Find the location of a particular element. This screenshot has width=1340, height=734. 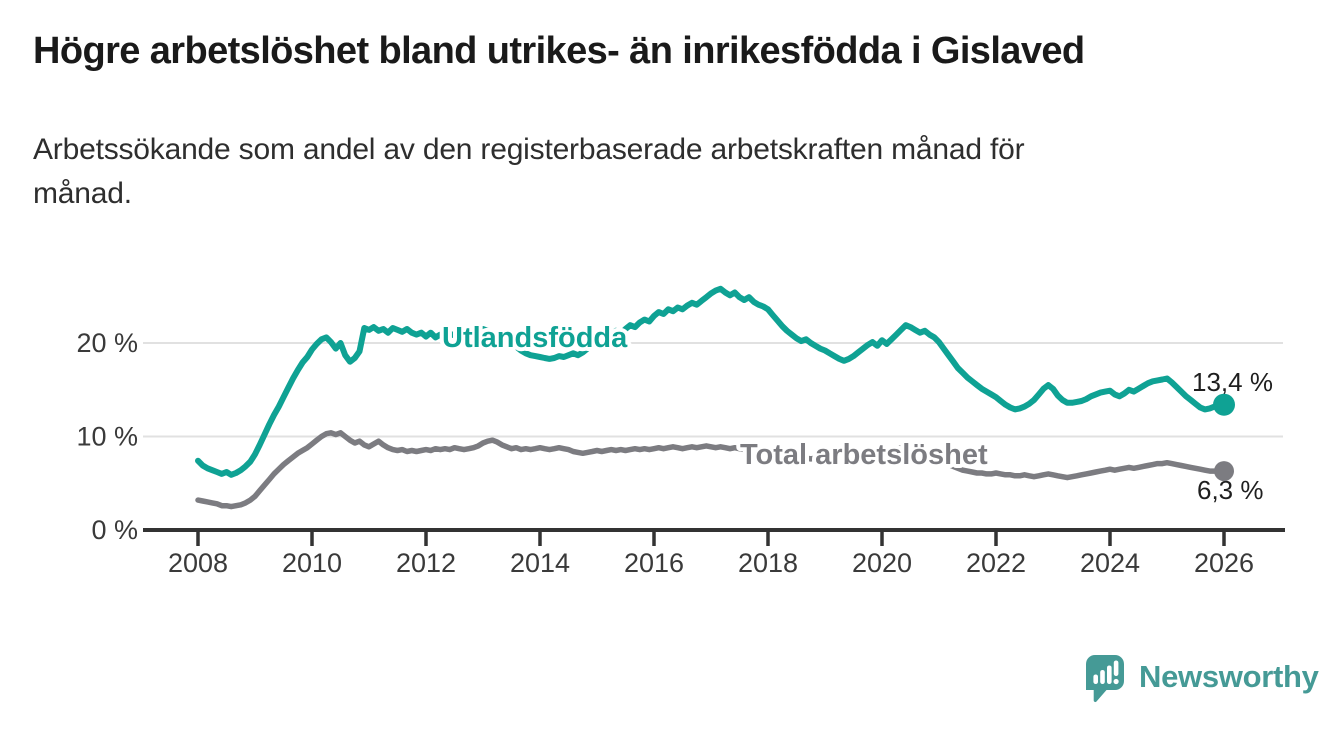

total-arbetsl-shet-end-value-label: 6,3 % is located at coordinates (1230, 490).